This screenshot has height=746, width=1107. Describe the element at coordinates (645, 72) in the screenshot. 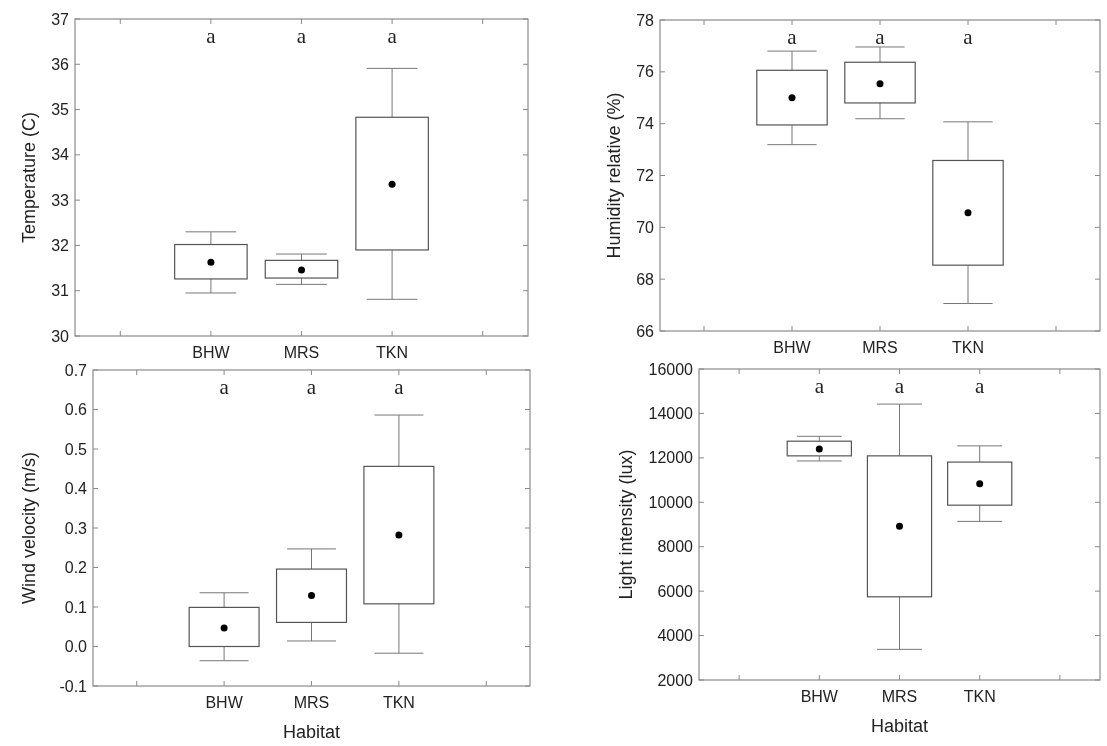

I see `y-tick-label: 76` at that location.